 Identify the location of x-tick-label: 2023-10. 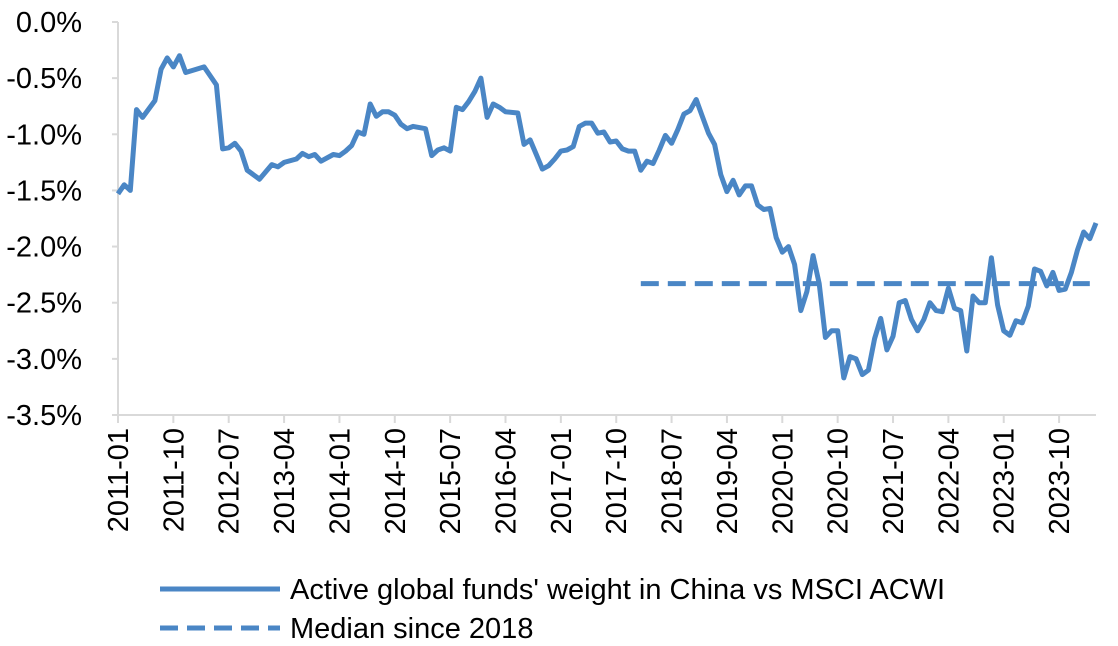
(1060, 481).